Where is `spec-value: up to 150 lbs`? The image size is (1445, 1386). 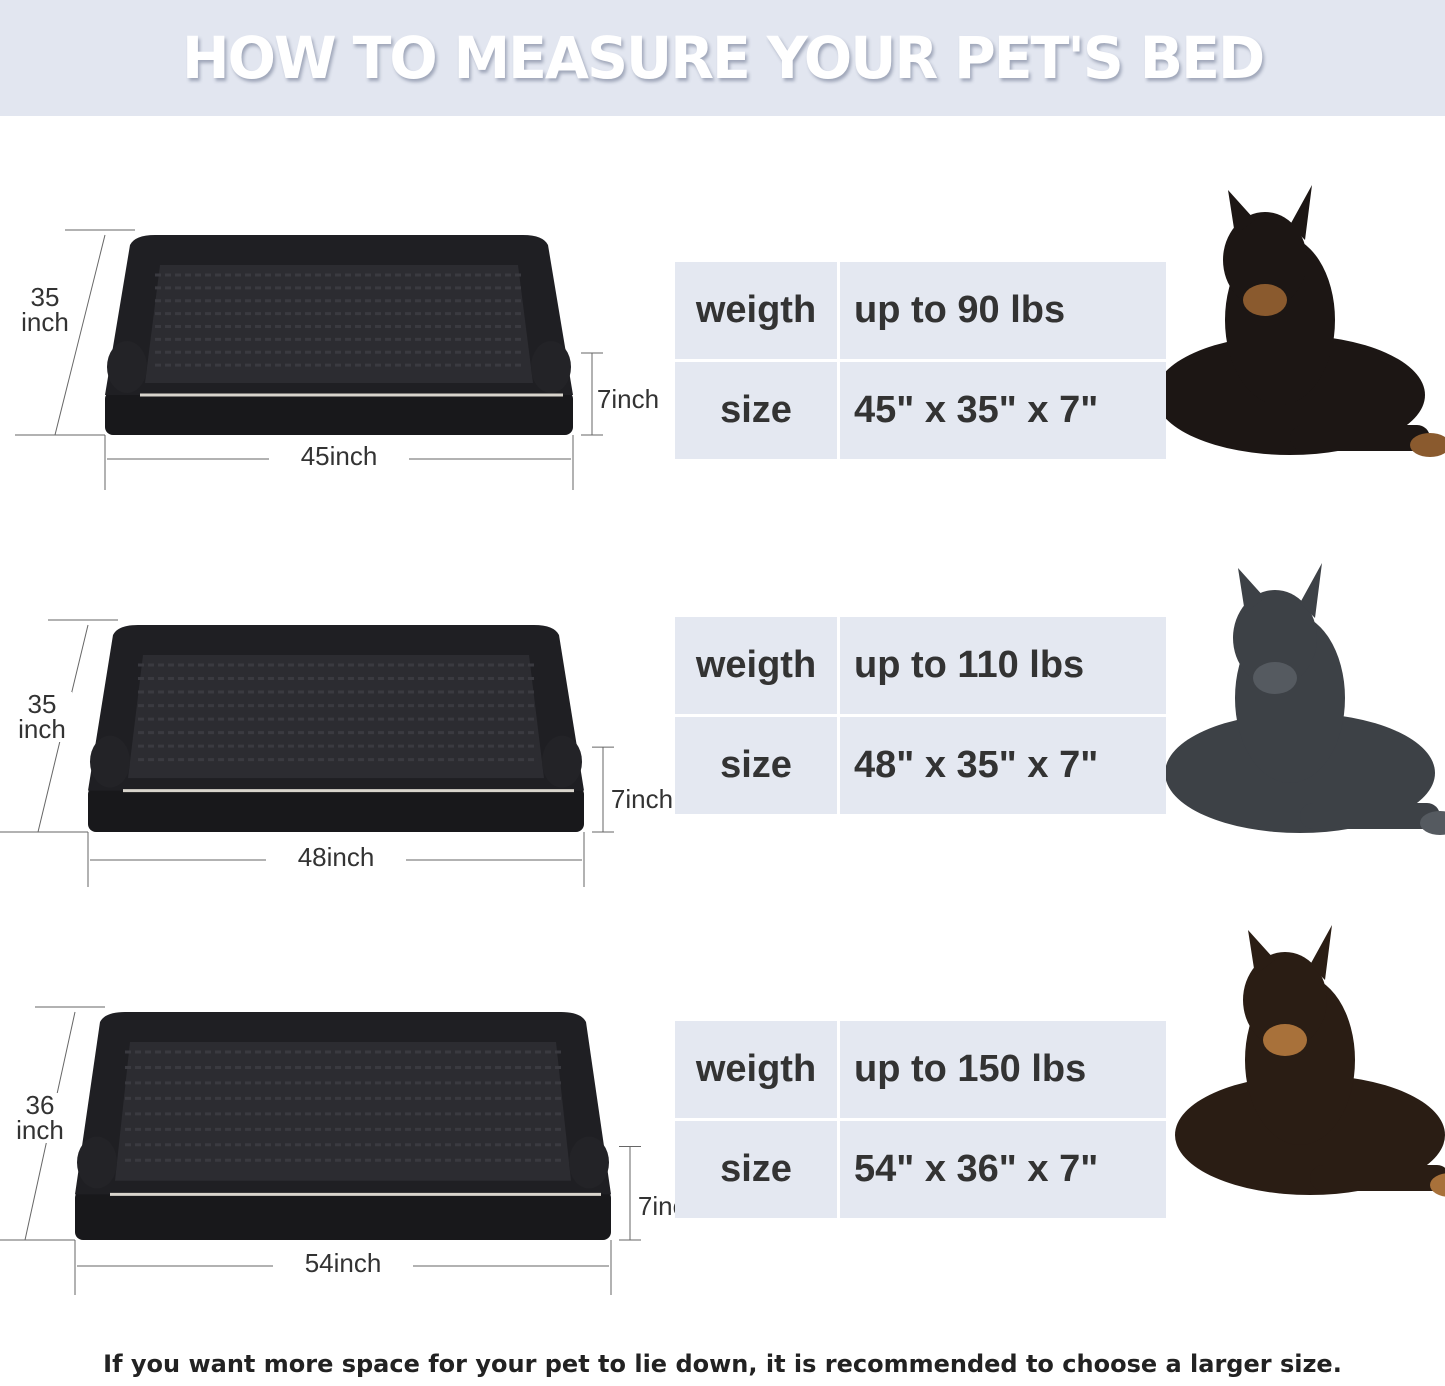
spec-value: up to 150 lbs is located at coordinates (1003, 1069).